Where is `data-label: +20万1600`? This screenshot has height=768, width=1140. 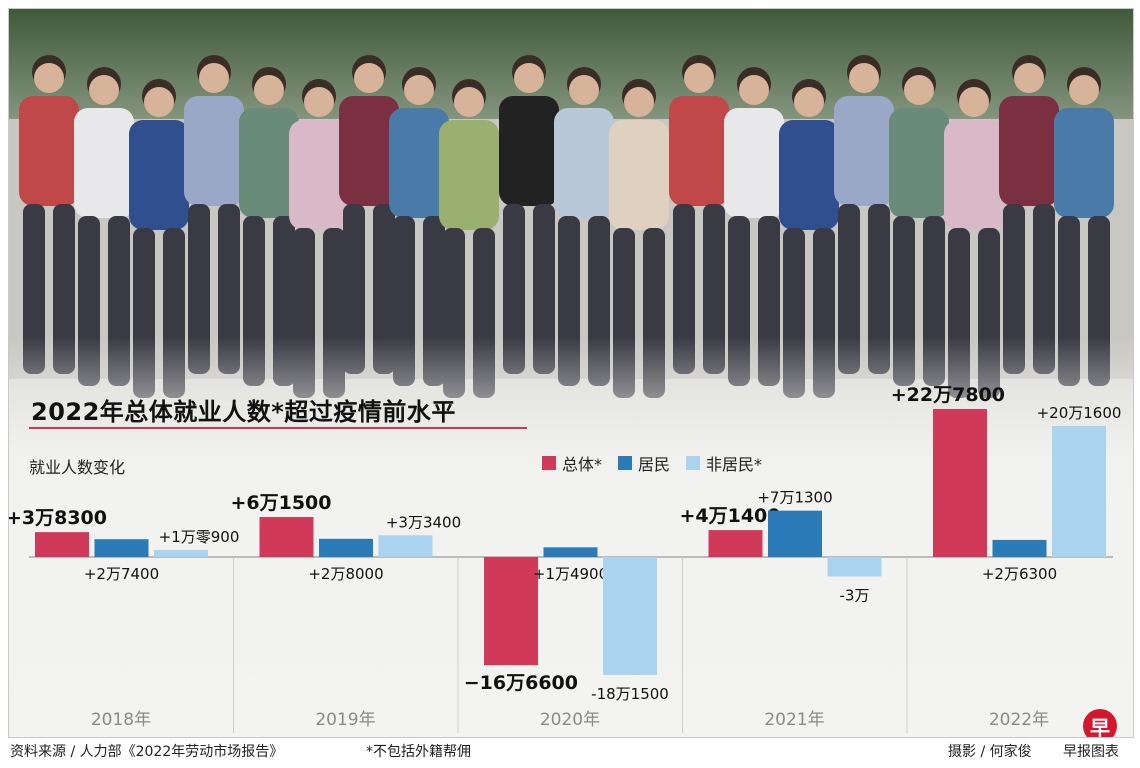 data-label: +20万1600 is located at coordinates (1079, 413).